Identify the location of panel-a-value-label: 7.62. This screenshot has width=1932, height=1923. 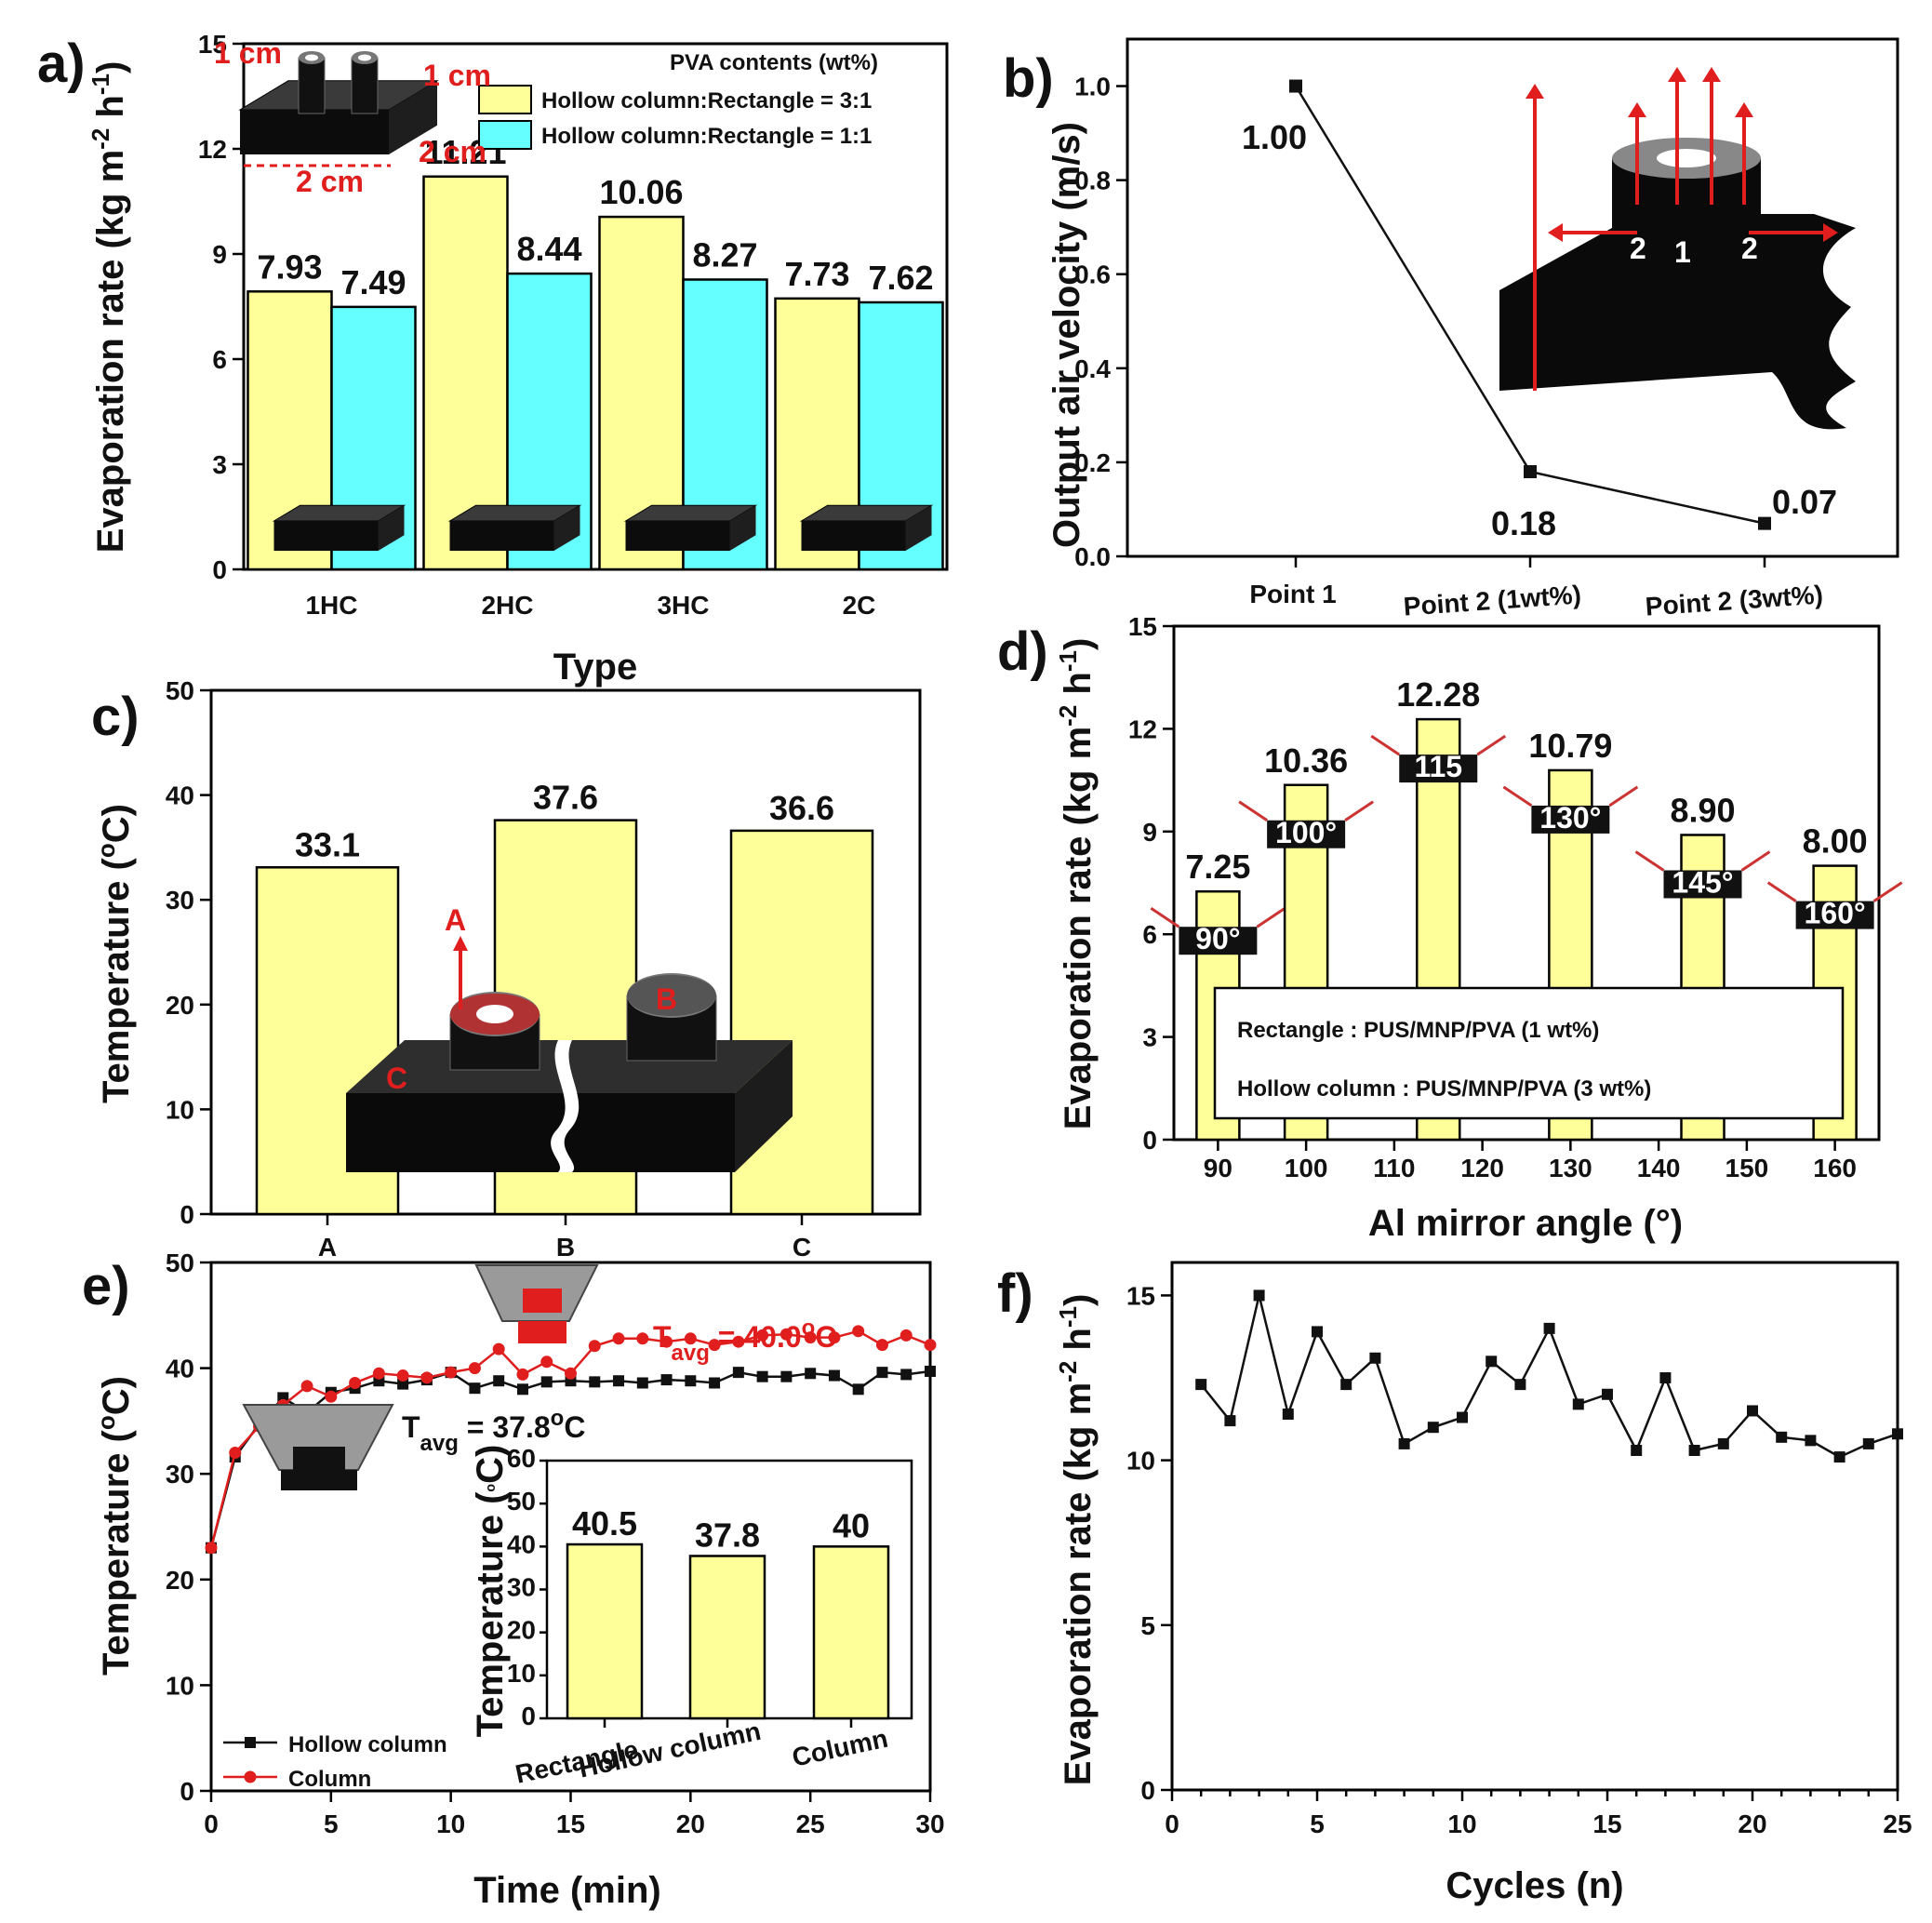
(900, 278).